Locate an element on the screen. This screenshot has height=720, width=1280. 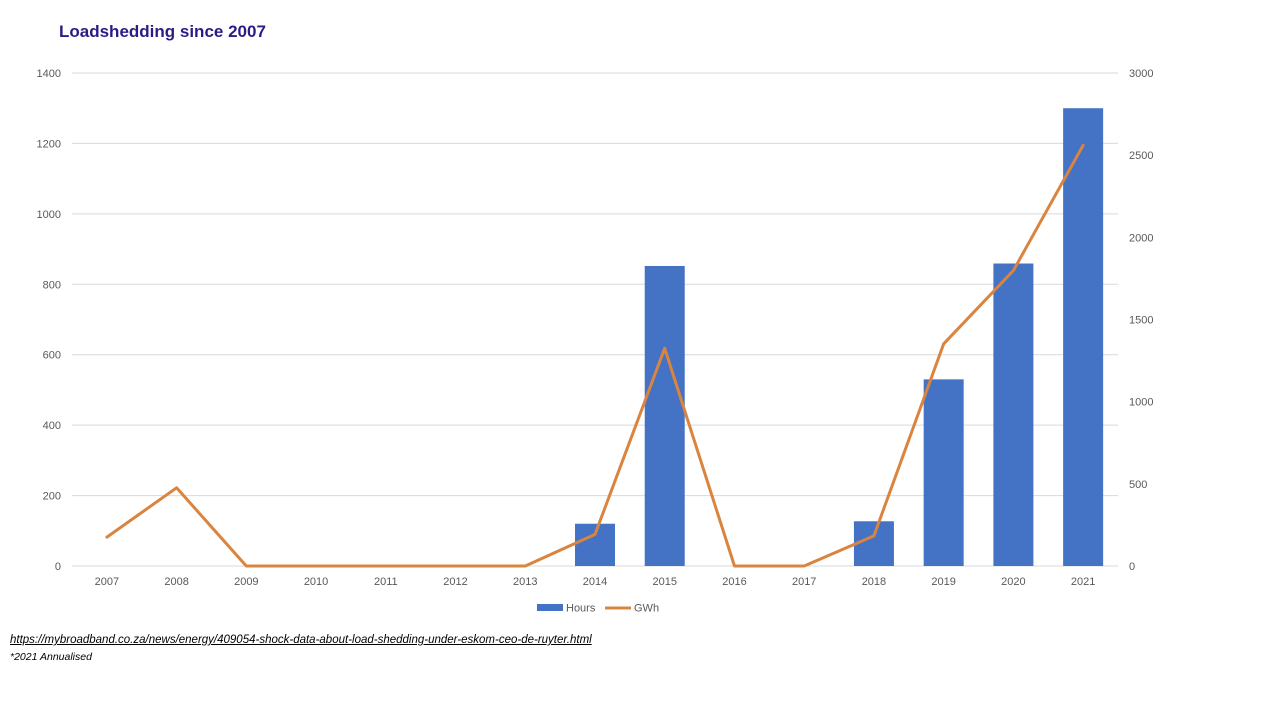
footnote: *2021 Annualised is located at coordinates (51, 657).